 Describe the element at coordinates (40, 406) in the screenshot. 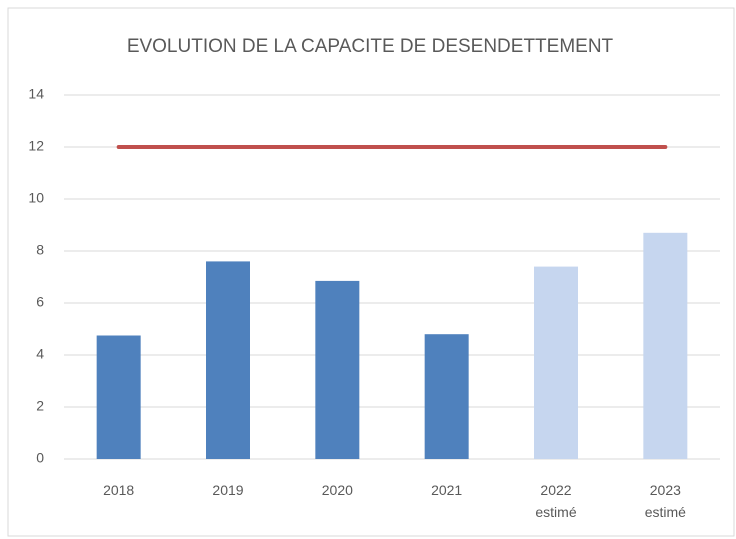

I see `y-tick-label: 2` at that location.